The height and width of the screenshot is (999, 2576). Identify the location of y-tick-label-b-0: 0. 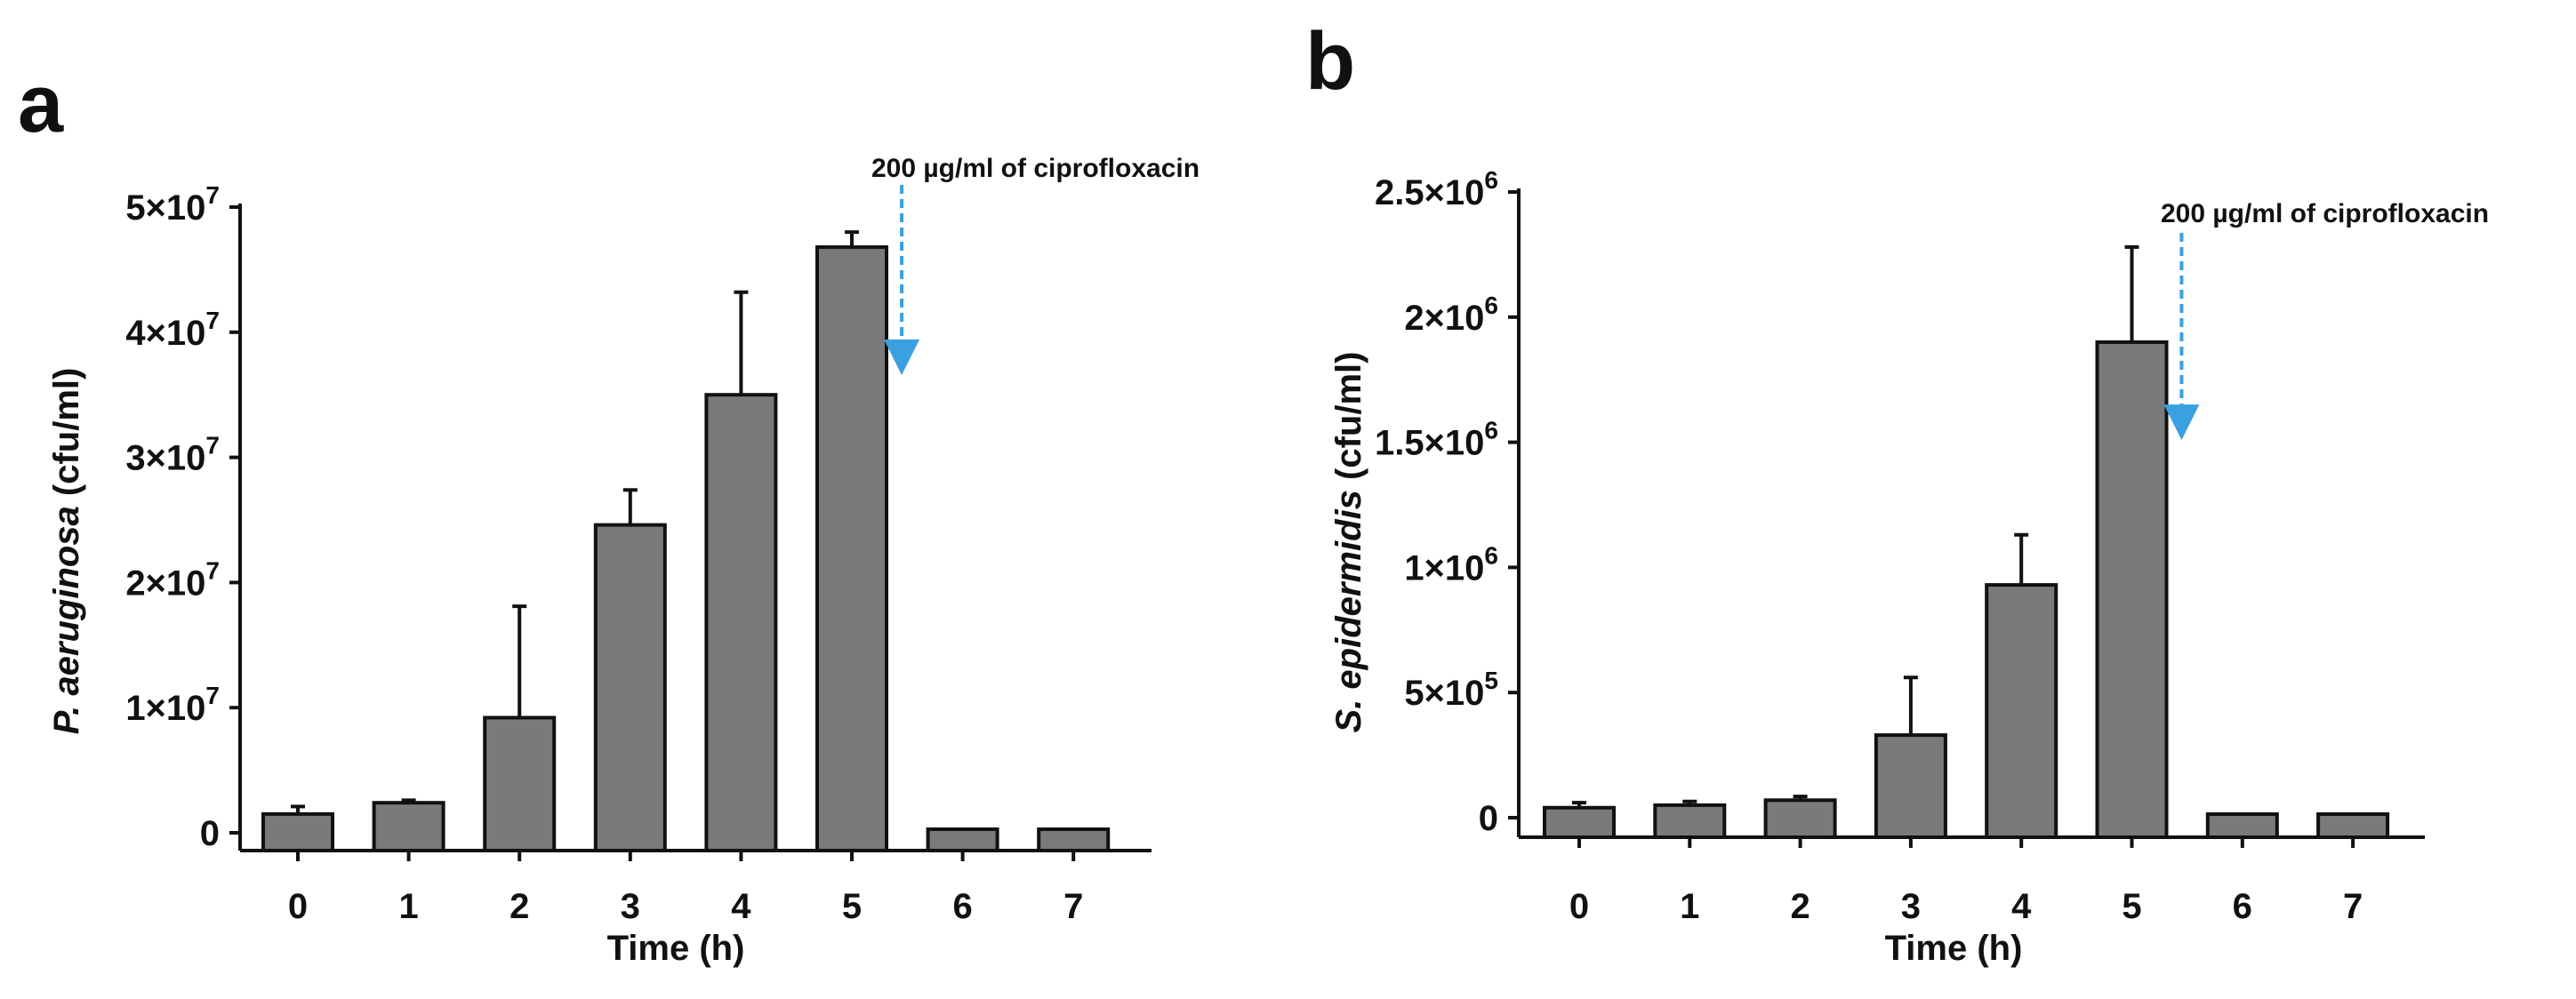
(1488, 818).